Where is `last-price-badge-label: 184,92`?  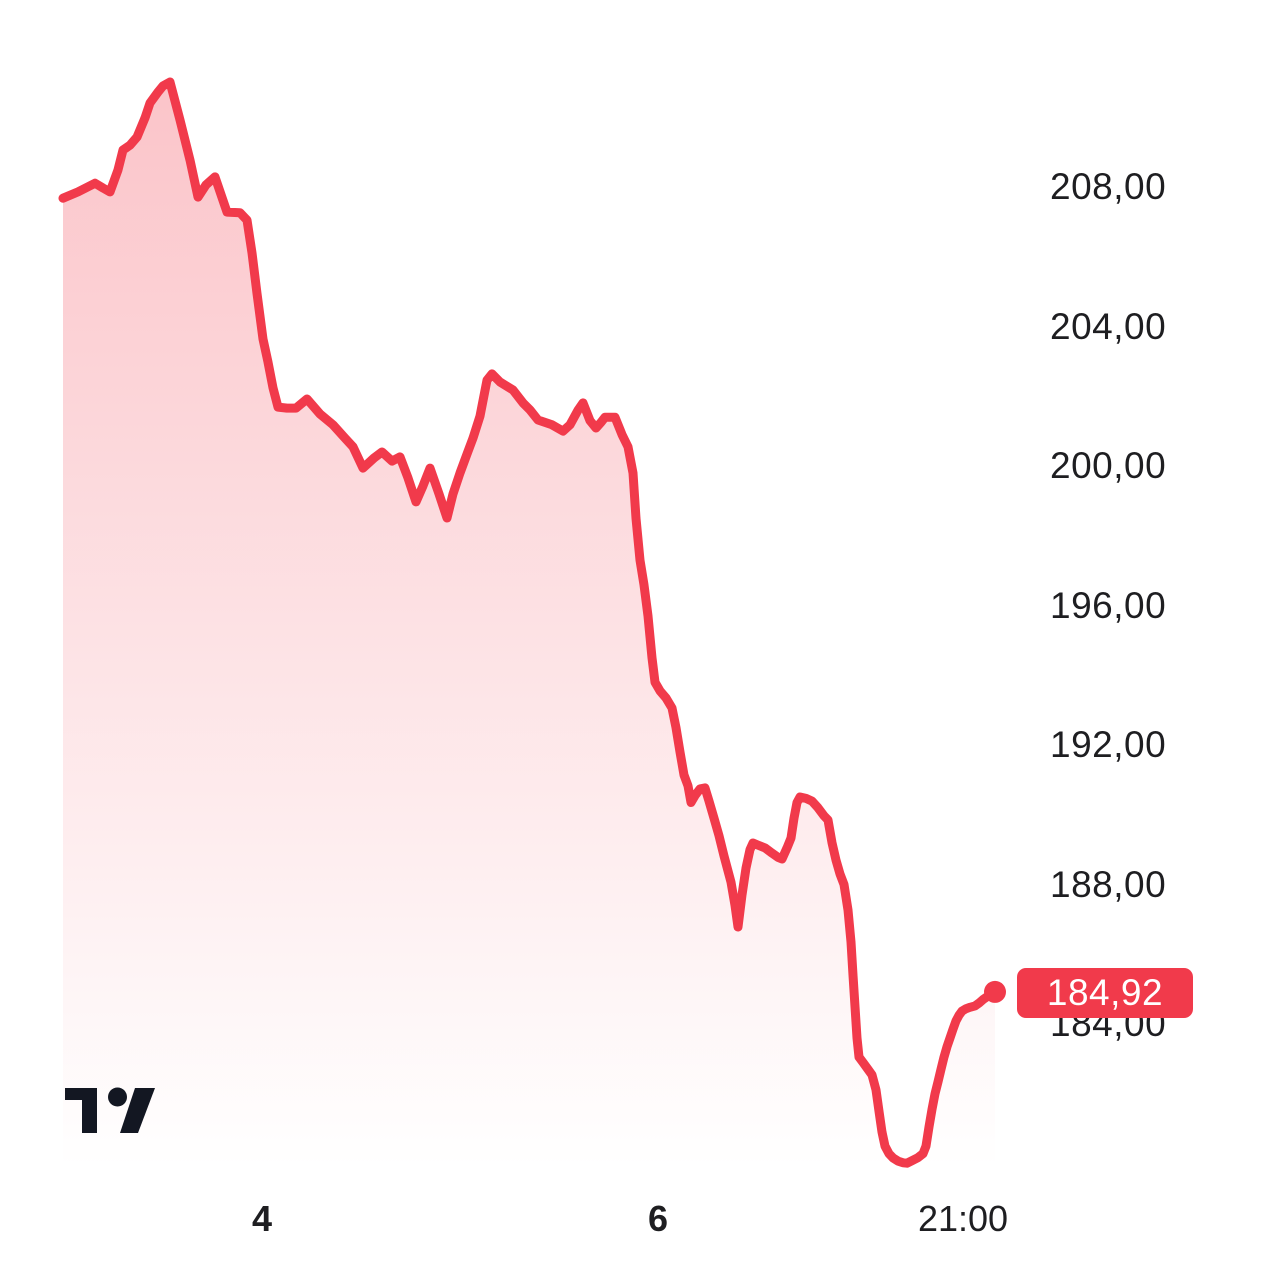
last-price-badge-label: 184,92 is located at coordinates (1105, 992).